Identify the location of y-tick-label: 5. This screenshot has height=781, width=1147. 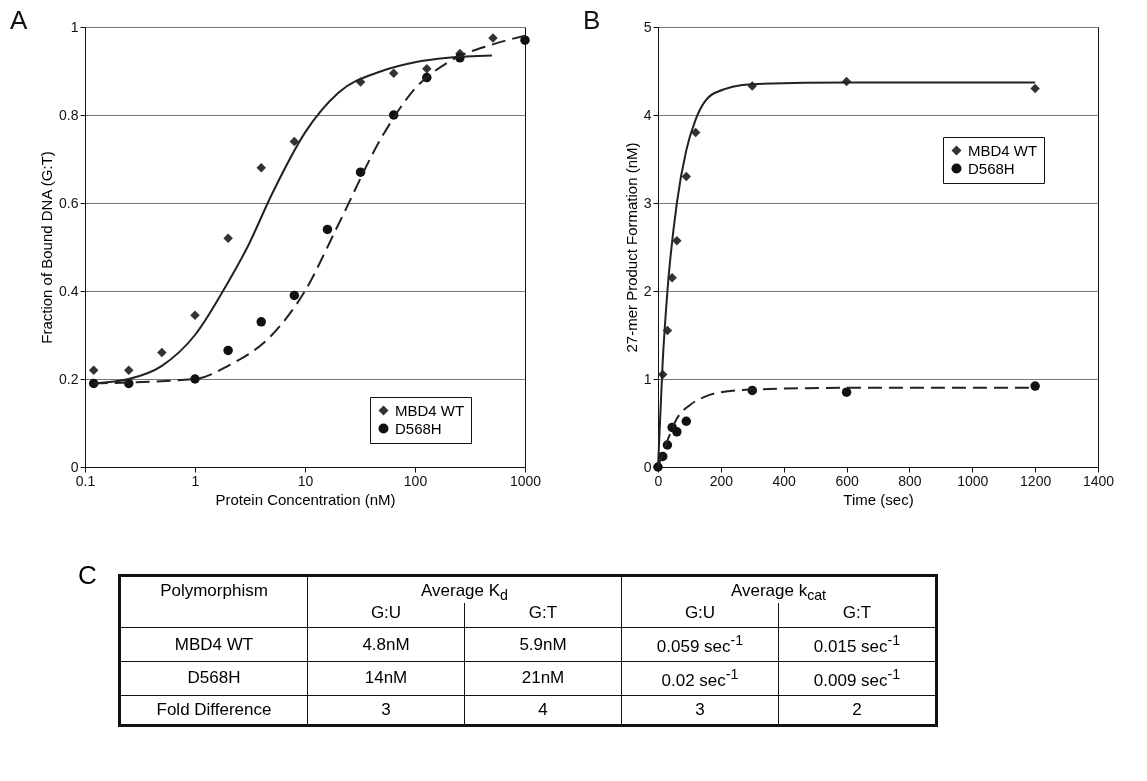
(647, 26).